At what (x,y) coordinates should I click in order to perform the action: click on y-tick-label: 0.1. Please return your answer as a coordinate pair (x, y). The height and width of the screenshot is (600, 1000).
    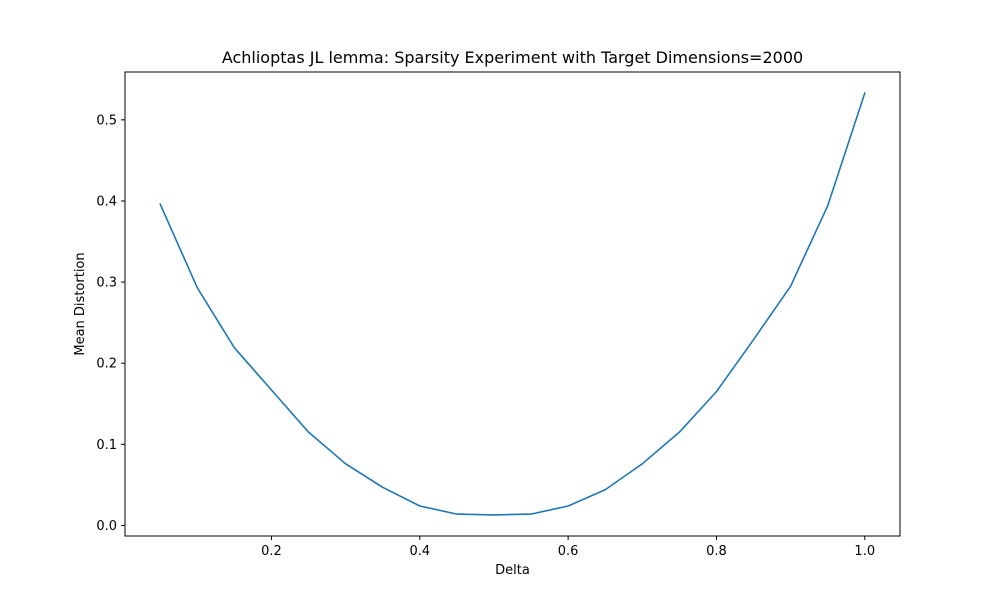
    Looking at the image, I should click on (106, 445).